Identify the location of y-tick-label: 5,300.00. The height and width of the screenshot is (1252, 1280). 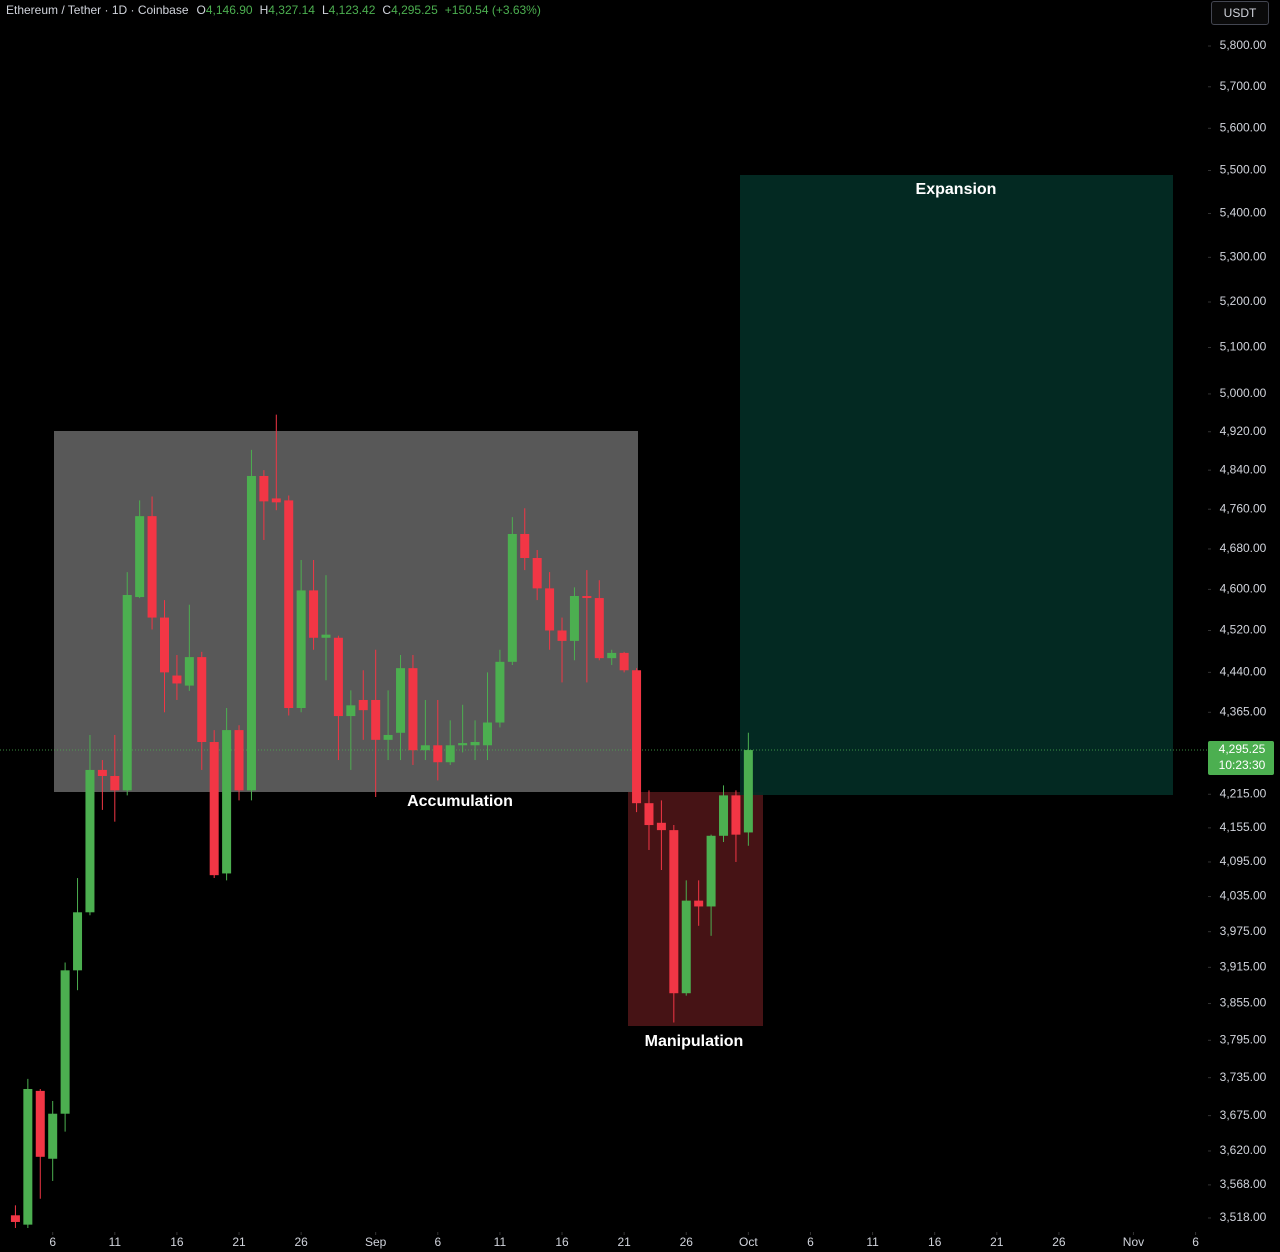
(1243, 257).